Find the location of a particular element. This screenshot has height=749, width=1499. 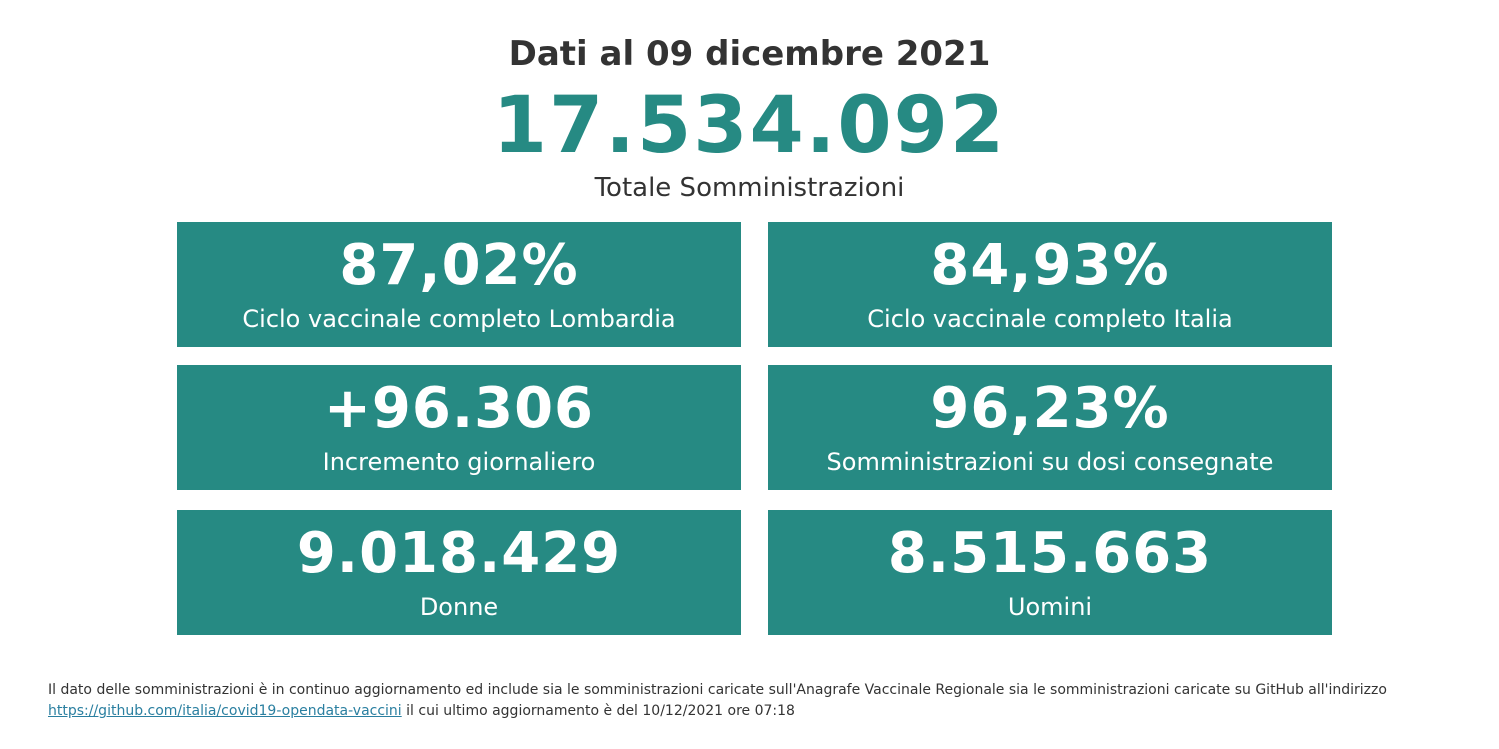

card-label: Ciclo vaccinale completo Lombardia is located at coordinates (459, 319).